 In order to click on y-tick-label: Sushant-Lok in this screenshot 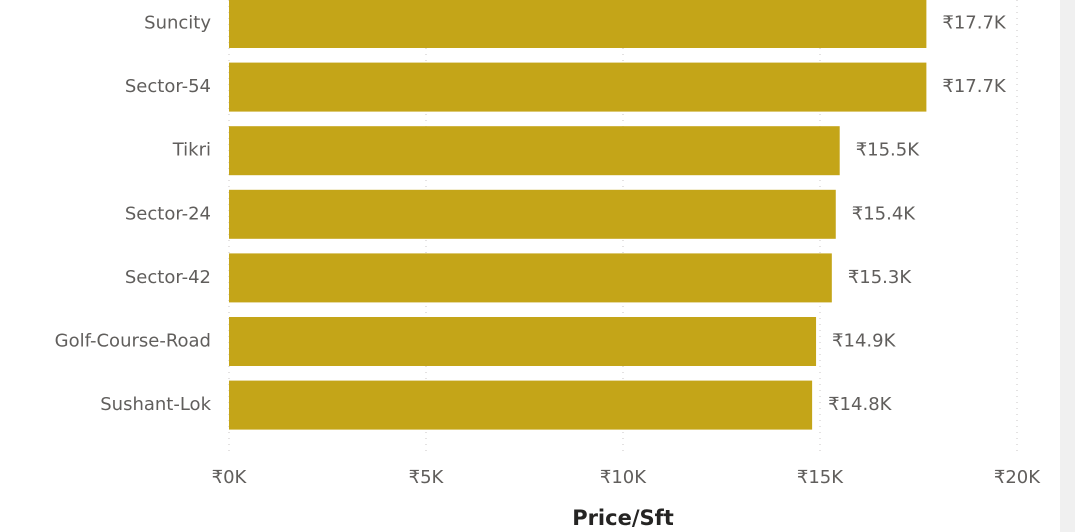, I will do `click(155, 404)`.